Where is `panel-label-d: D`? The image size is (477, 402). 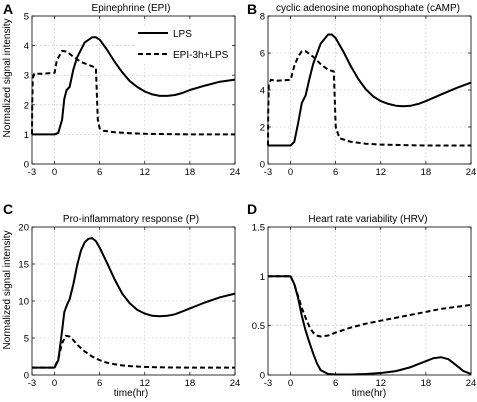 panel-label-d: D is located at coordinates (252, 209).